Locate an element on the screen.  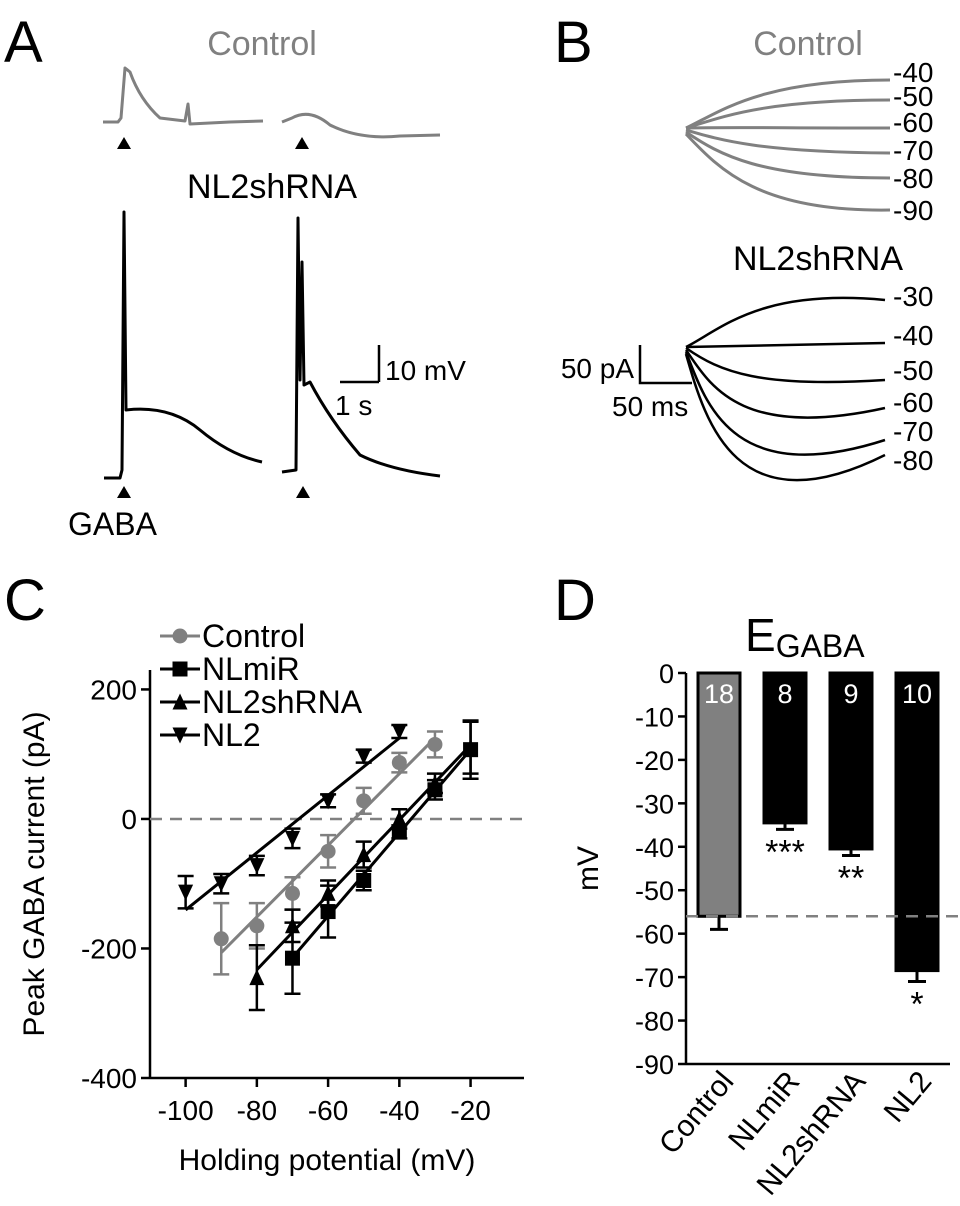
y-tick-label: -20 is located at coordinates (654, 761).